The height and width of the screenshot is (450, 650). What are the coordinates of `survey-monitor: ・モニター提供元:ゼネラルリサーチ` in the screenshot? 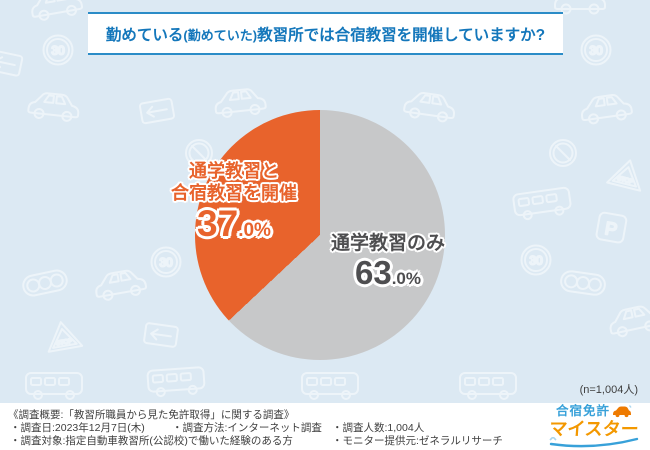 It's located at (417, 441).